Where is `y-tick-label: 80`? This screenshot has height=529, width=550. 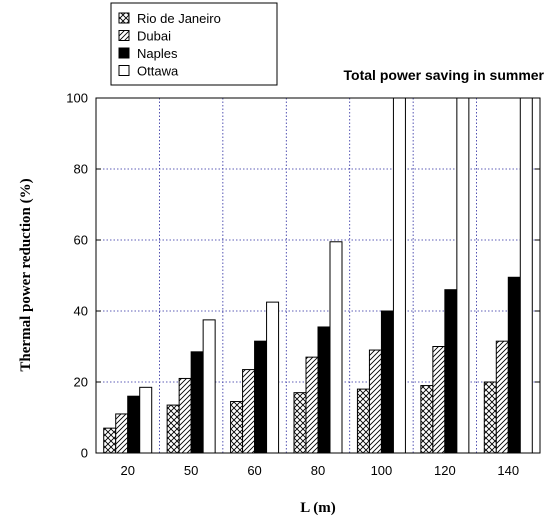 y-tick-label: 80 is located at coordinates (81, 169).